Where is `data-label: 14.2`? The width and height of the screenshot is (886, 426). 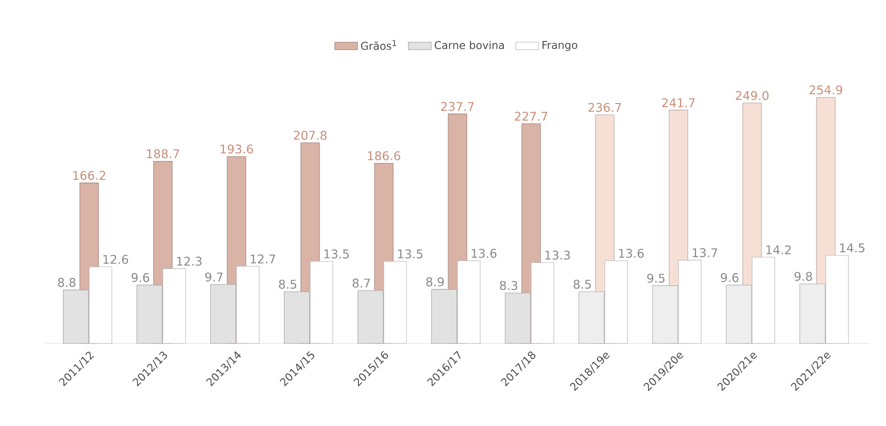 data-label: 14.2 is located at coordinates (778, 249).